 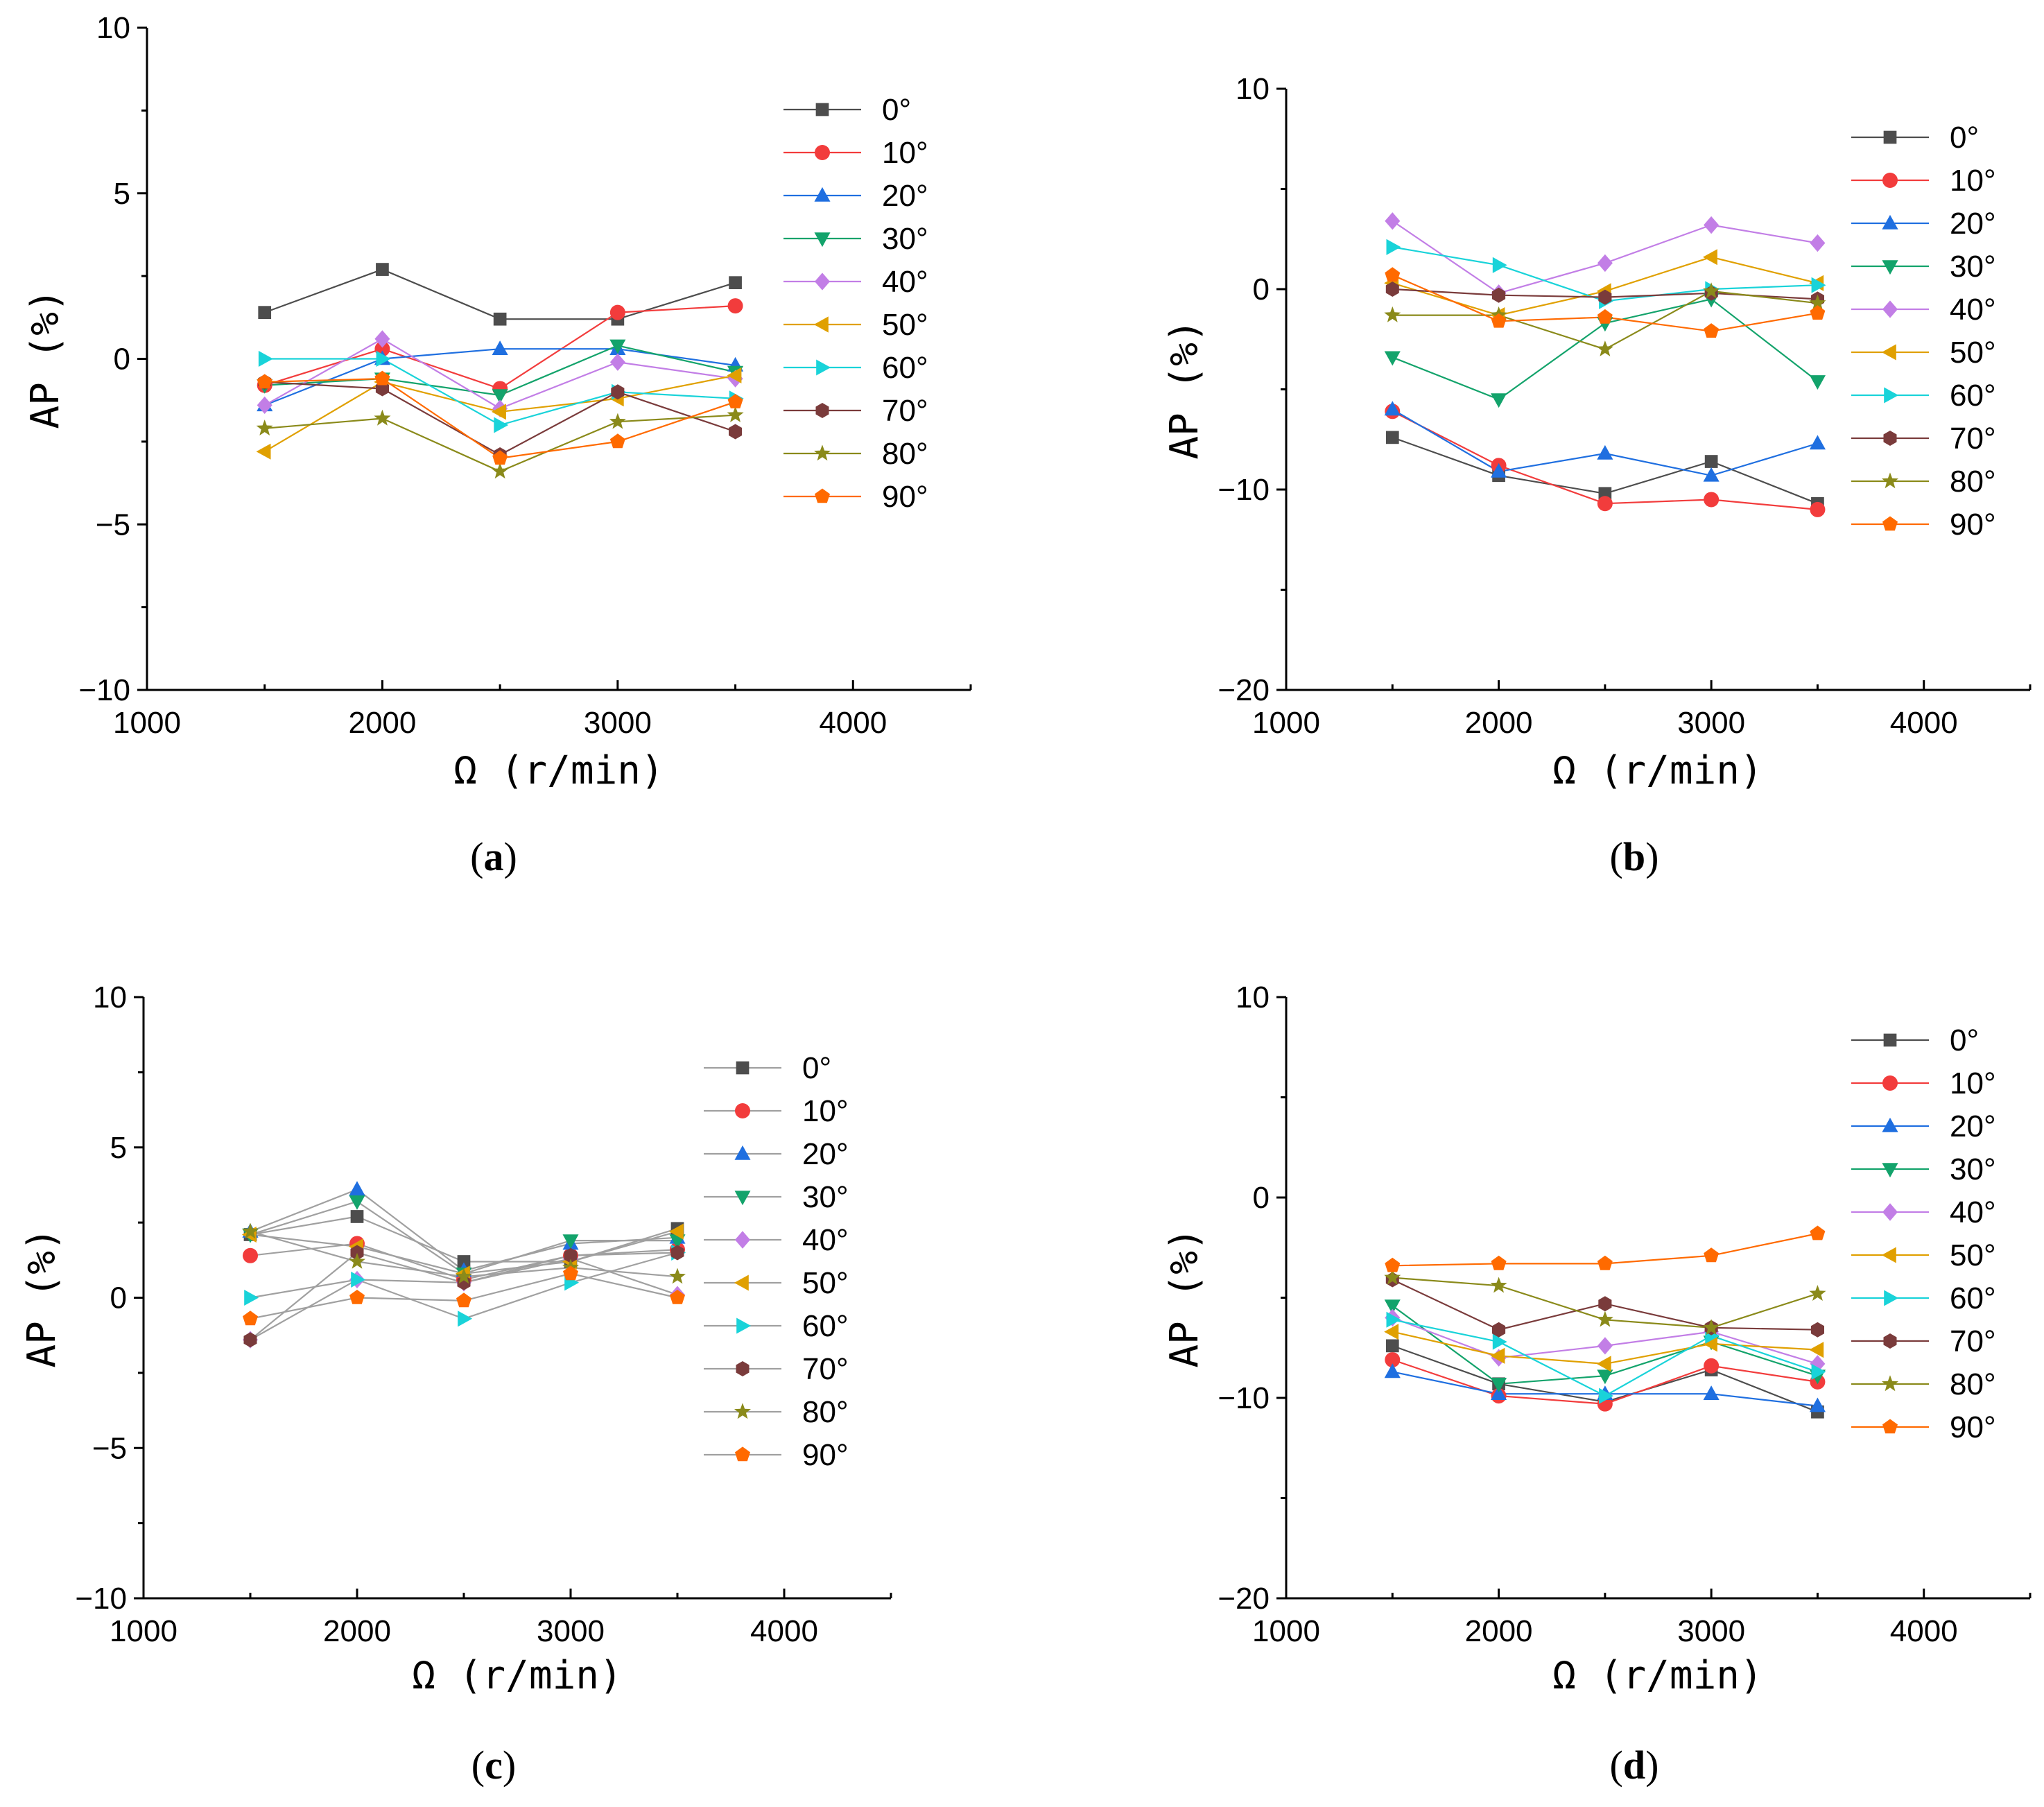 What do you see at coordinates (1973, 482) in the screenshot?
I see `legend-label: 80°` at bounding box center [1973, 482].